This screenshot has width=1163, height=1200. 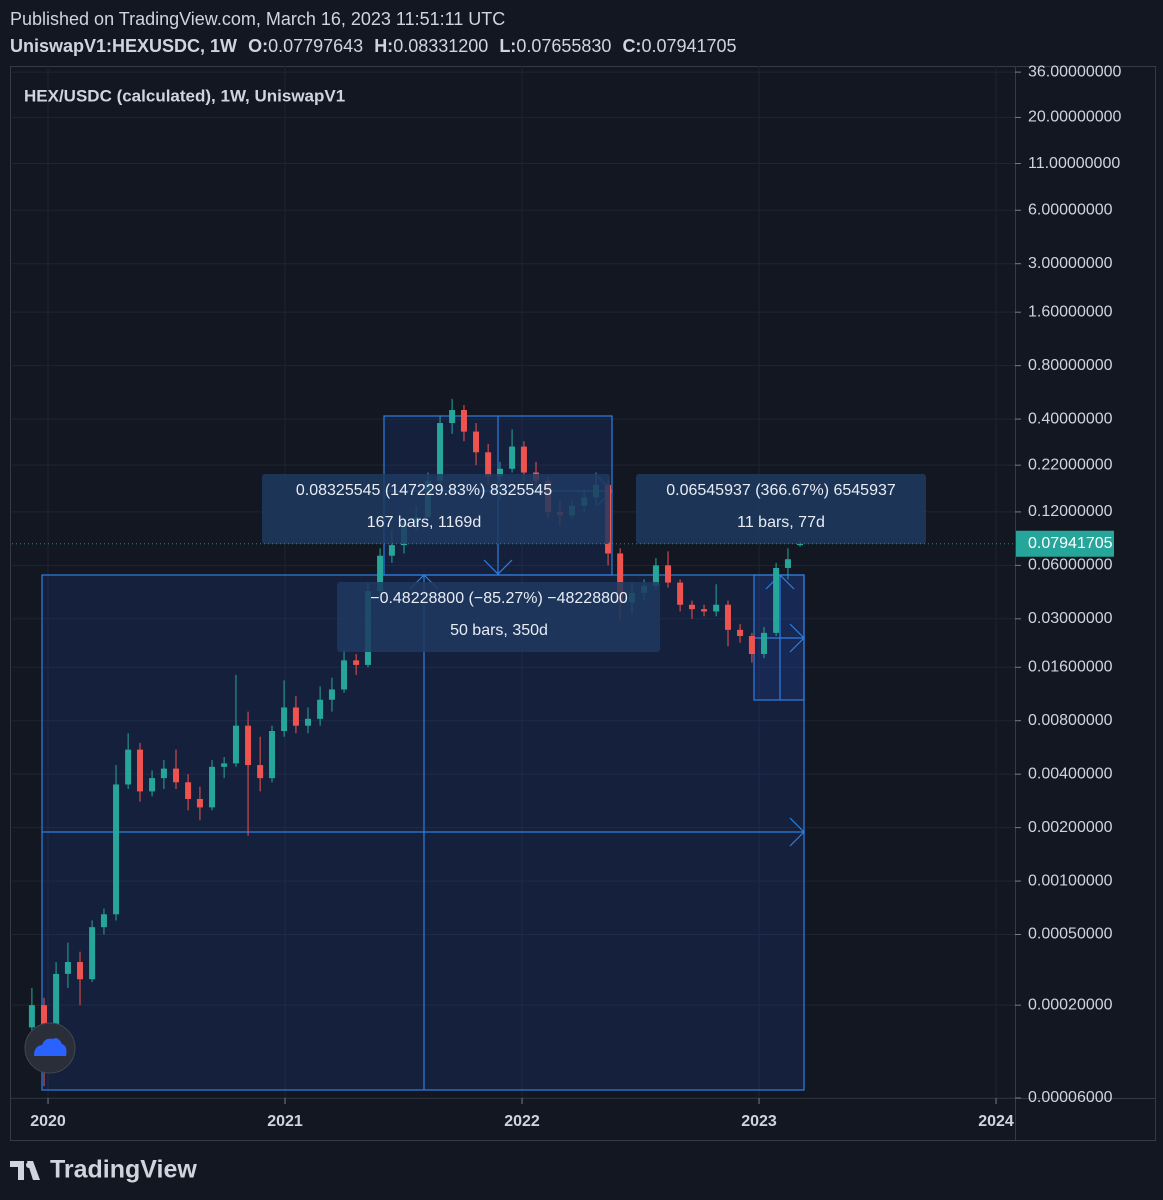 What do you see at coordinates (1075, 71) in the screenshot?
I see `y-tick-label: 36.00000000` at bounding box center [1075, 71].